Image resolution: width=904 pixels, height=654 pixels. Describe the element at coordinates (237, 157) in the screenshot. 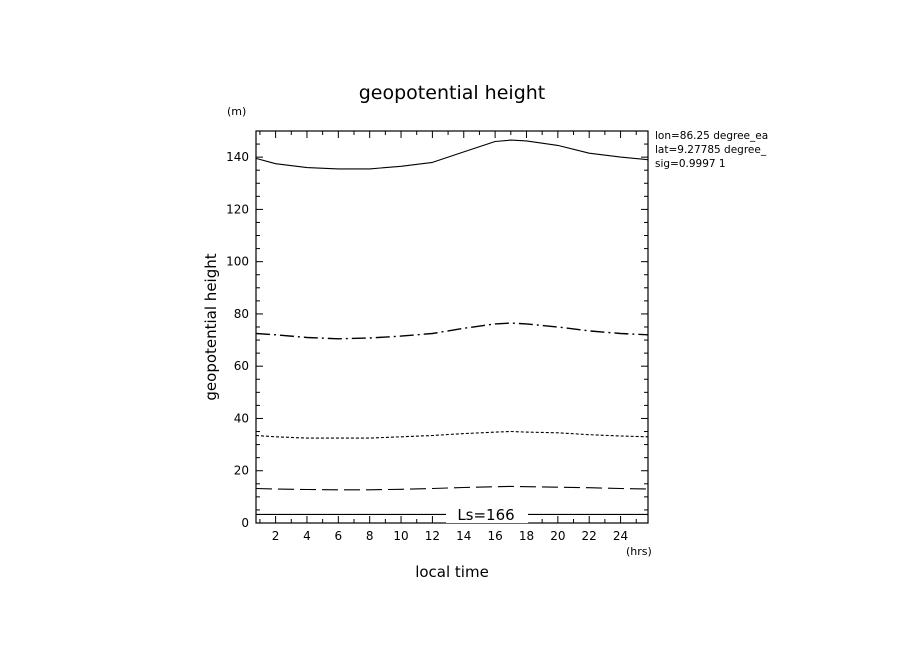

I see `y-tick-label: 140` at that location.